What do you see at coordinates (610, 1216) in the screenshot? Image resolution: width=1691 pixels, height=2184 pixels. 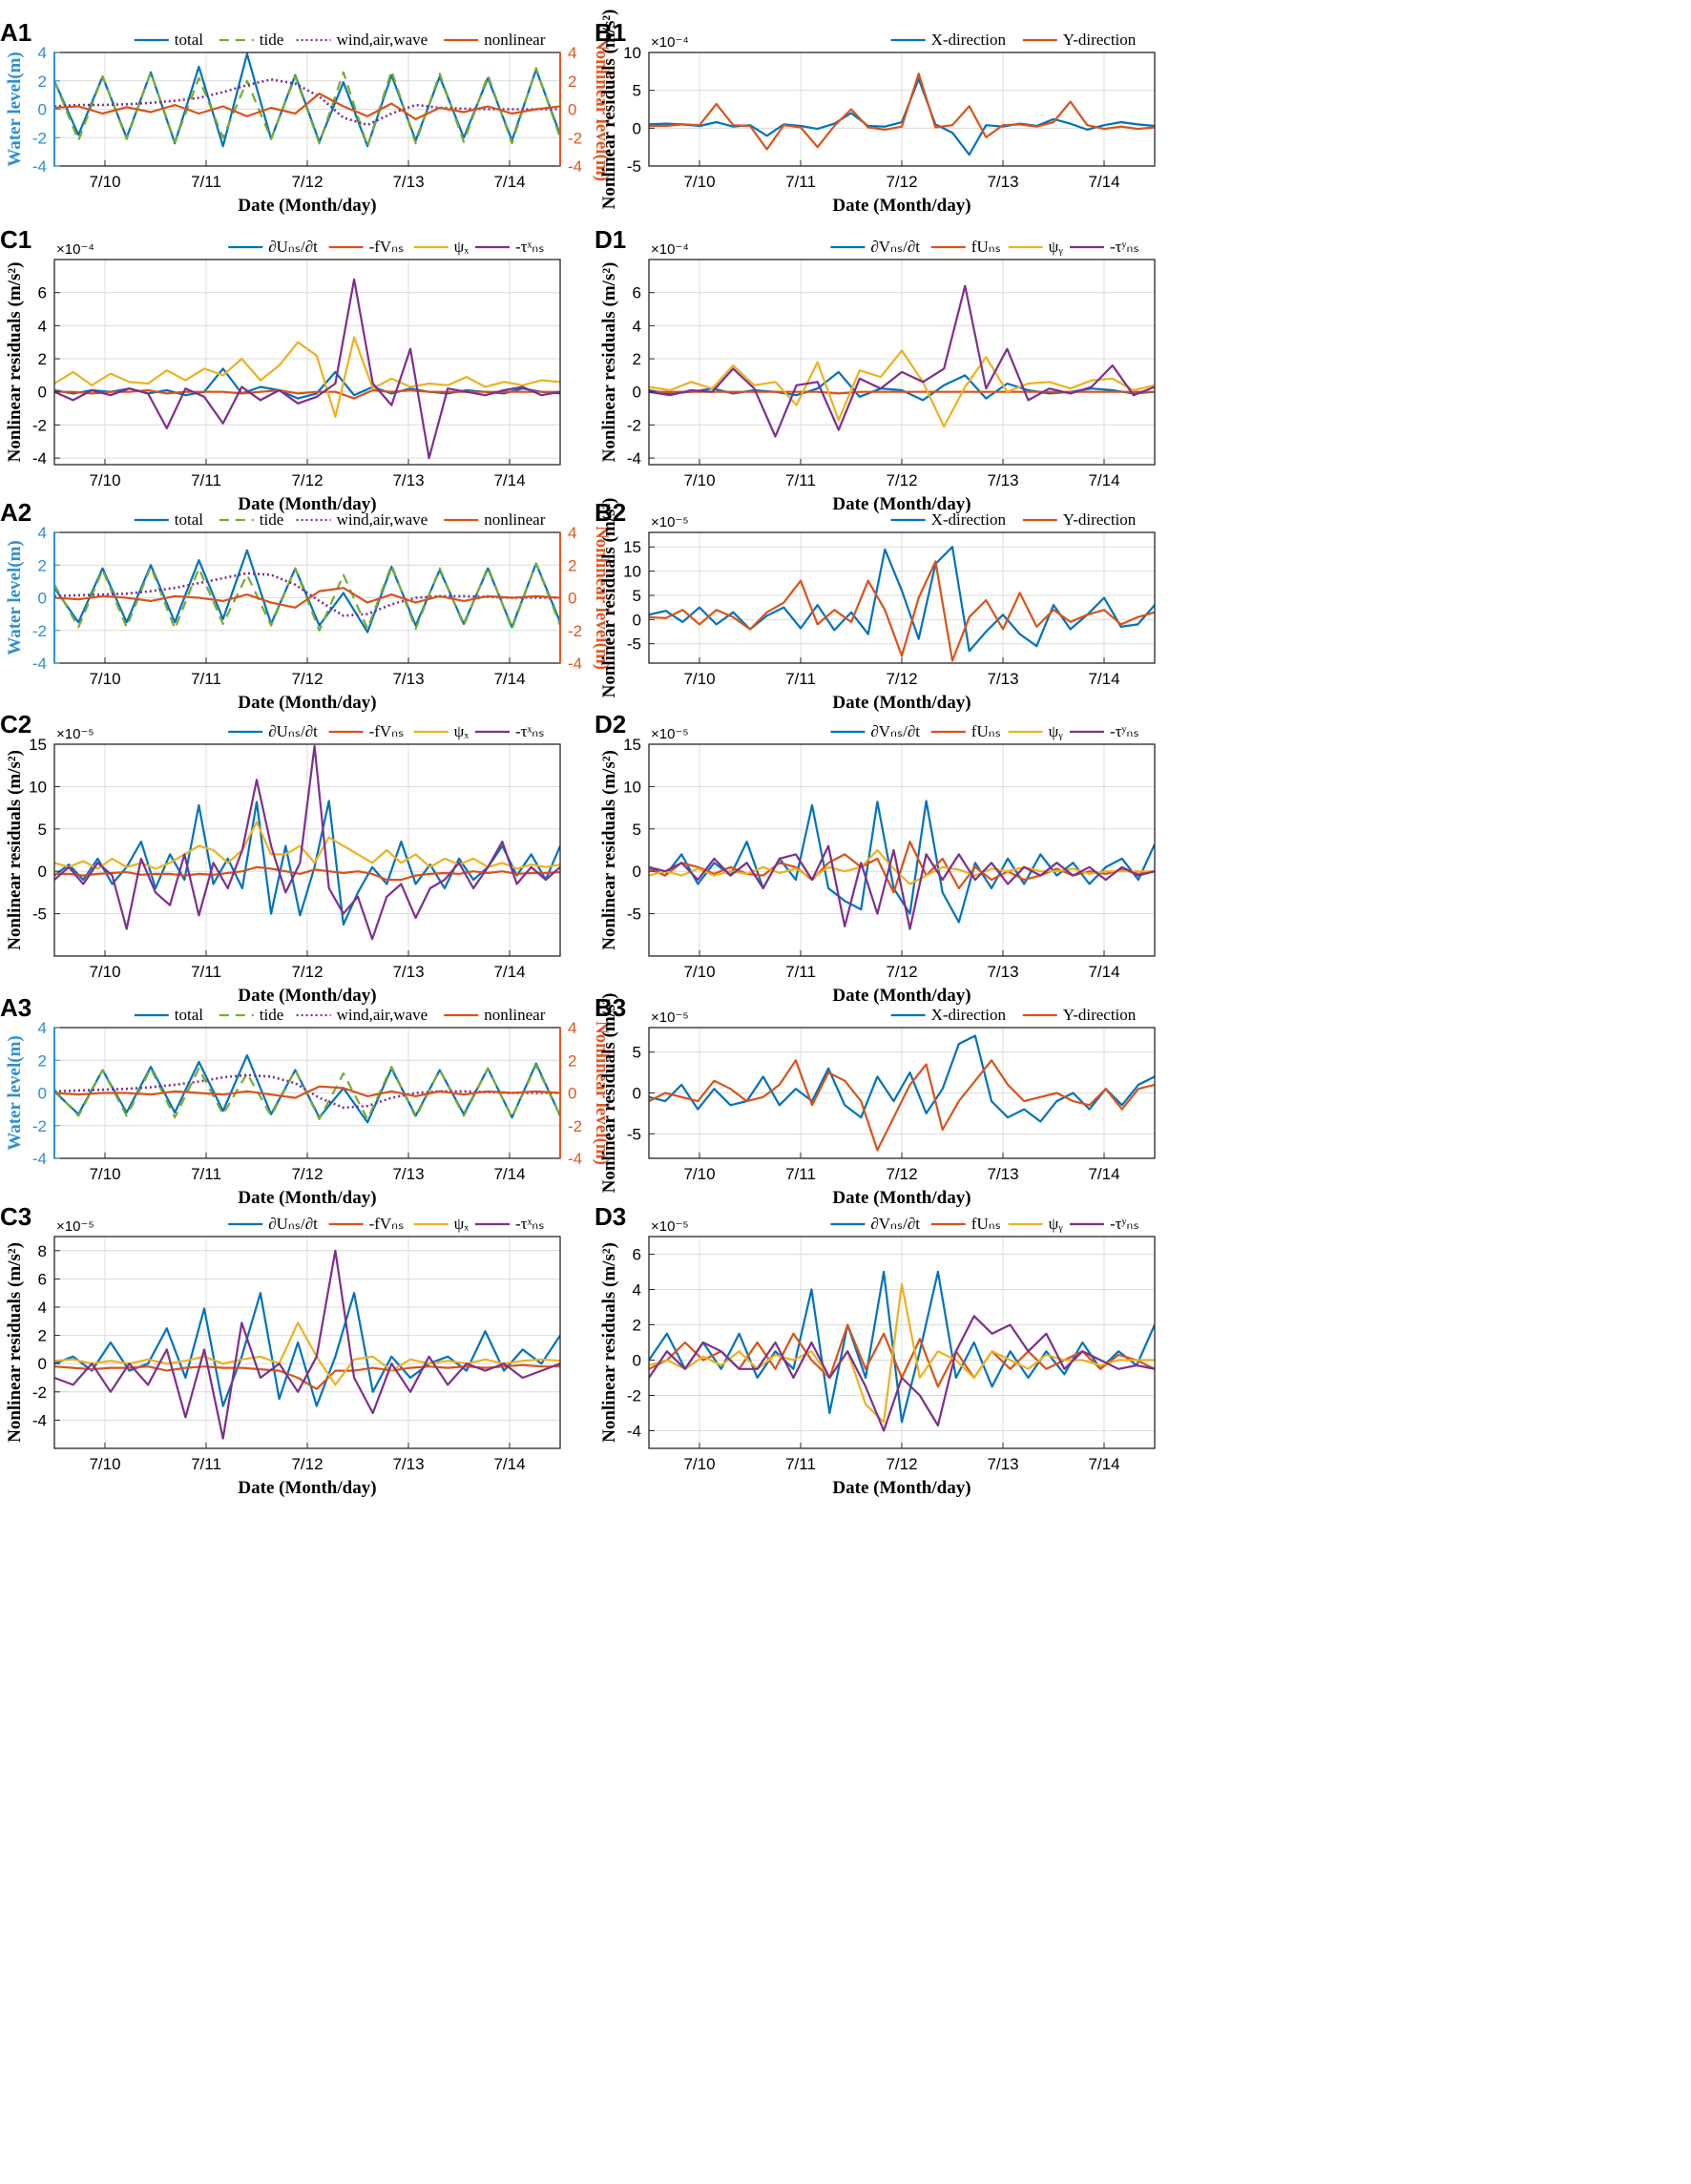 I see `panel-label: D3` at bounding box center [610, 1216].